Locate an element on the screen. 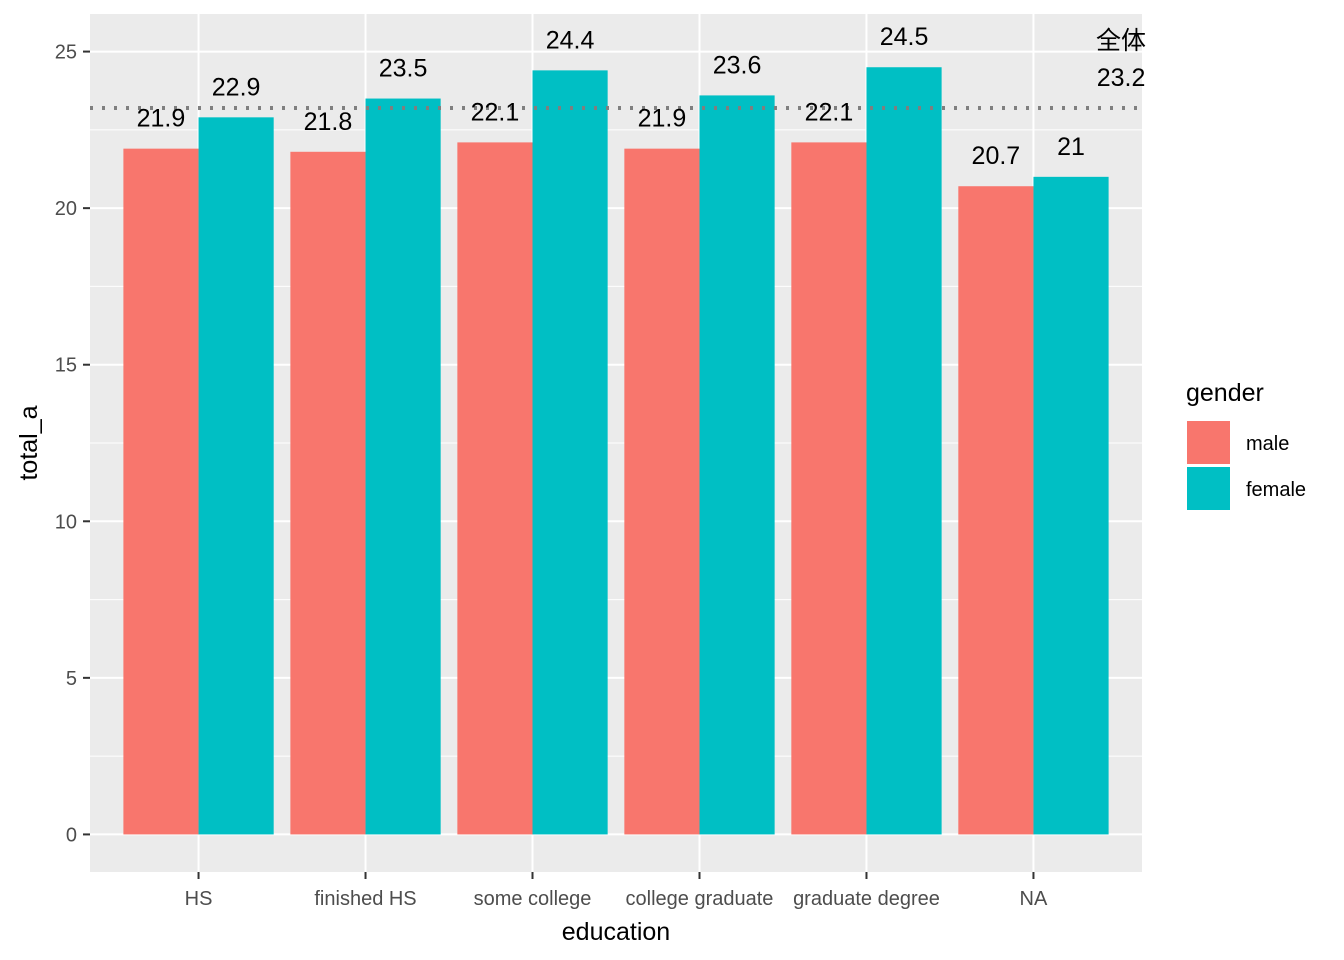  legend-title: gender is located at coordinates (1225, 393).